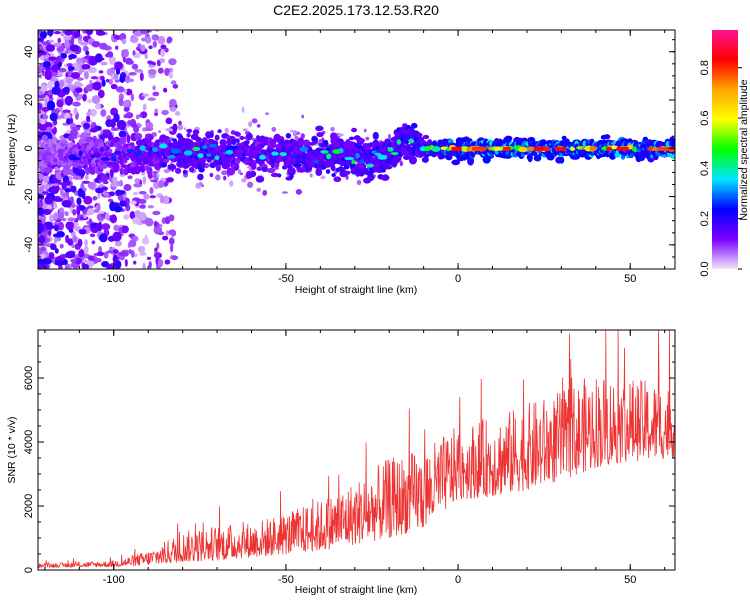  What do you see at coordinates (630, 279) in the screenshot?
I see `x-tick-label: 50` at bounding box center [630, 279].